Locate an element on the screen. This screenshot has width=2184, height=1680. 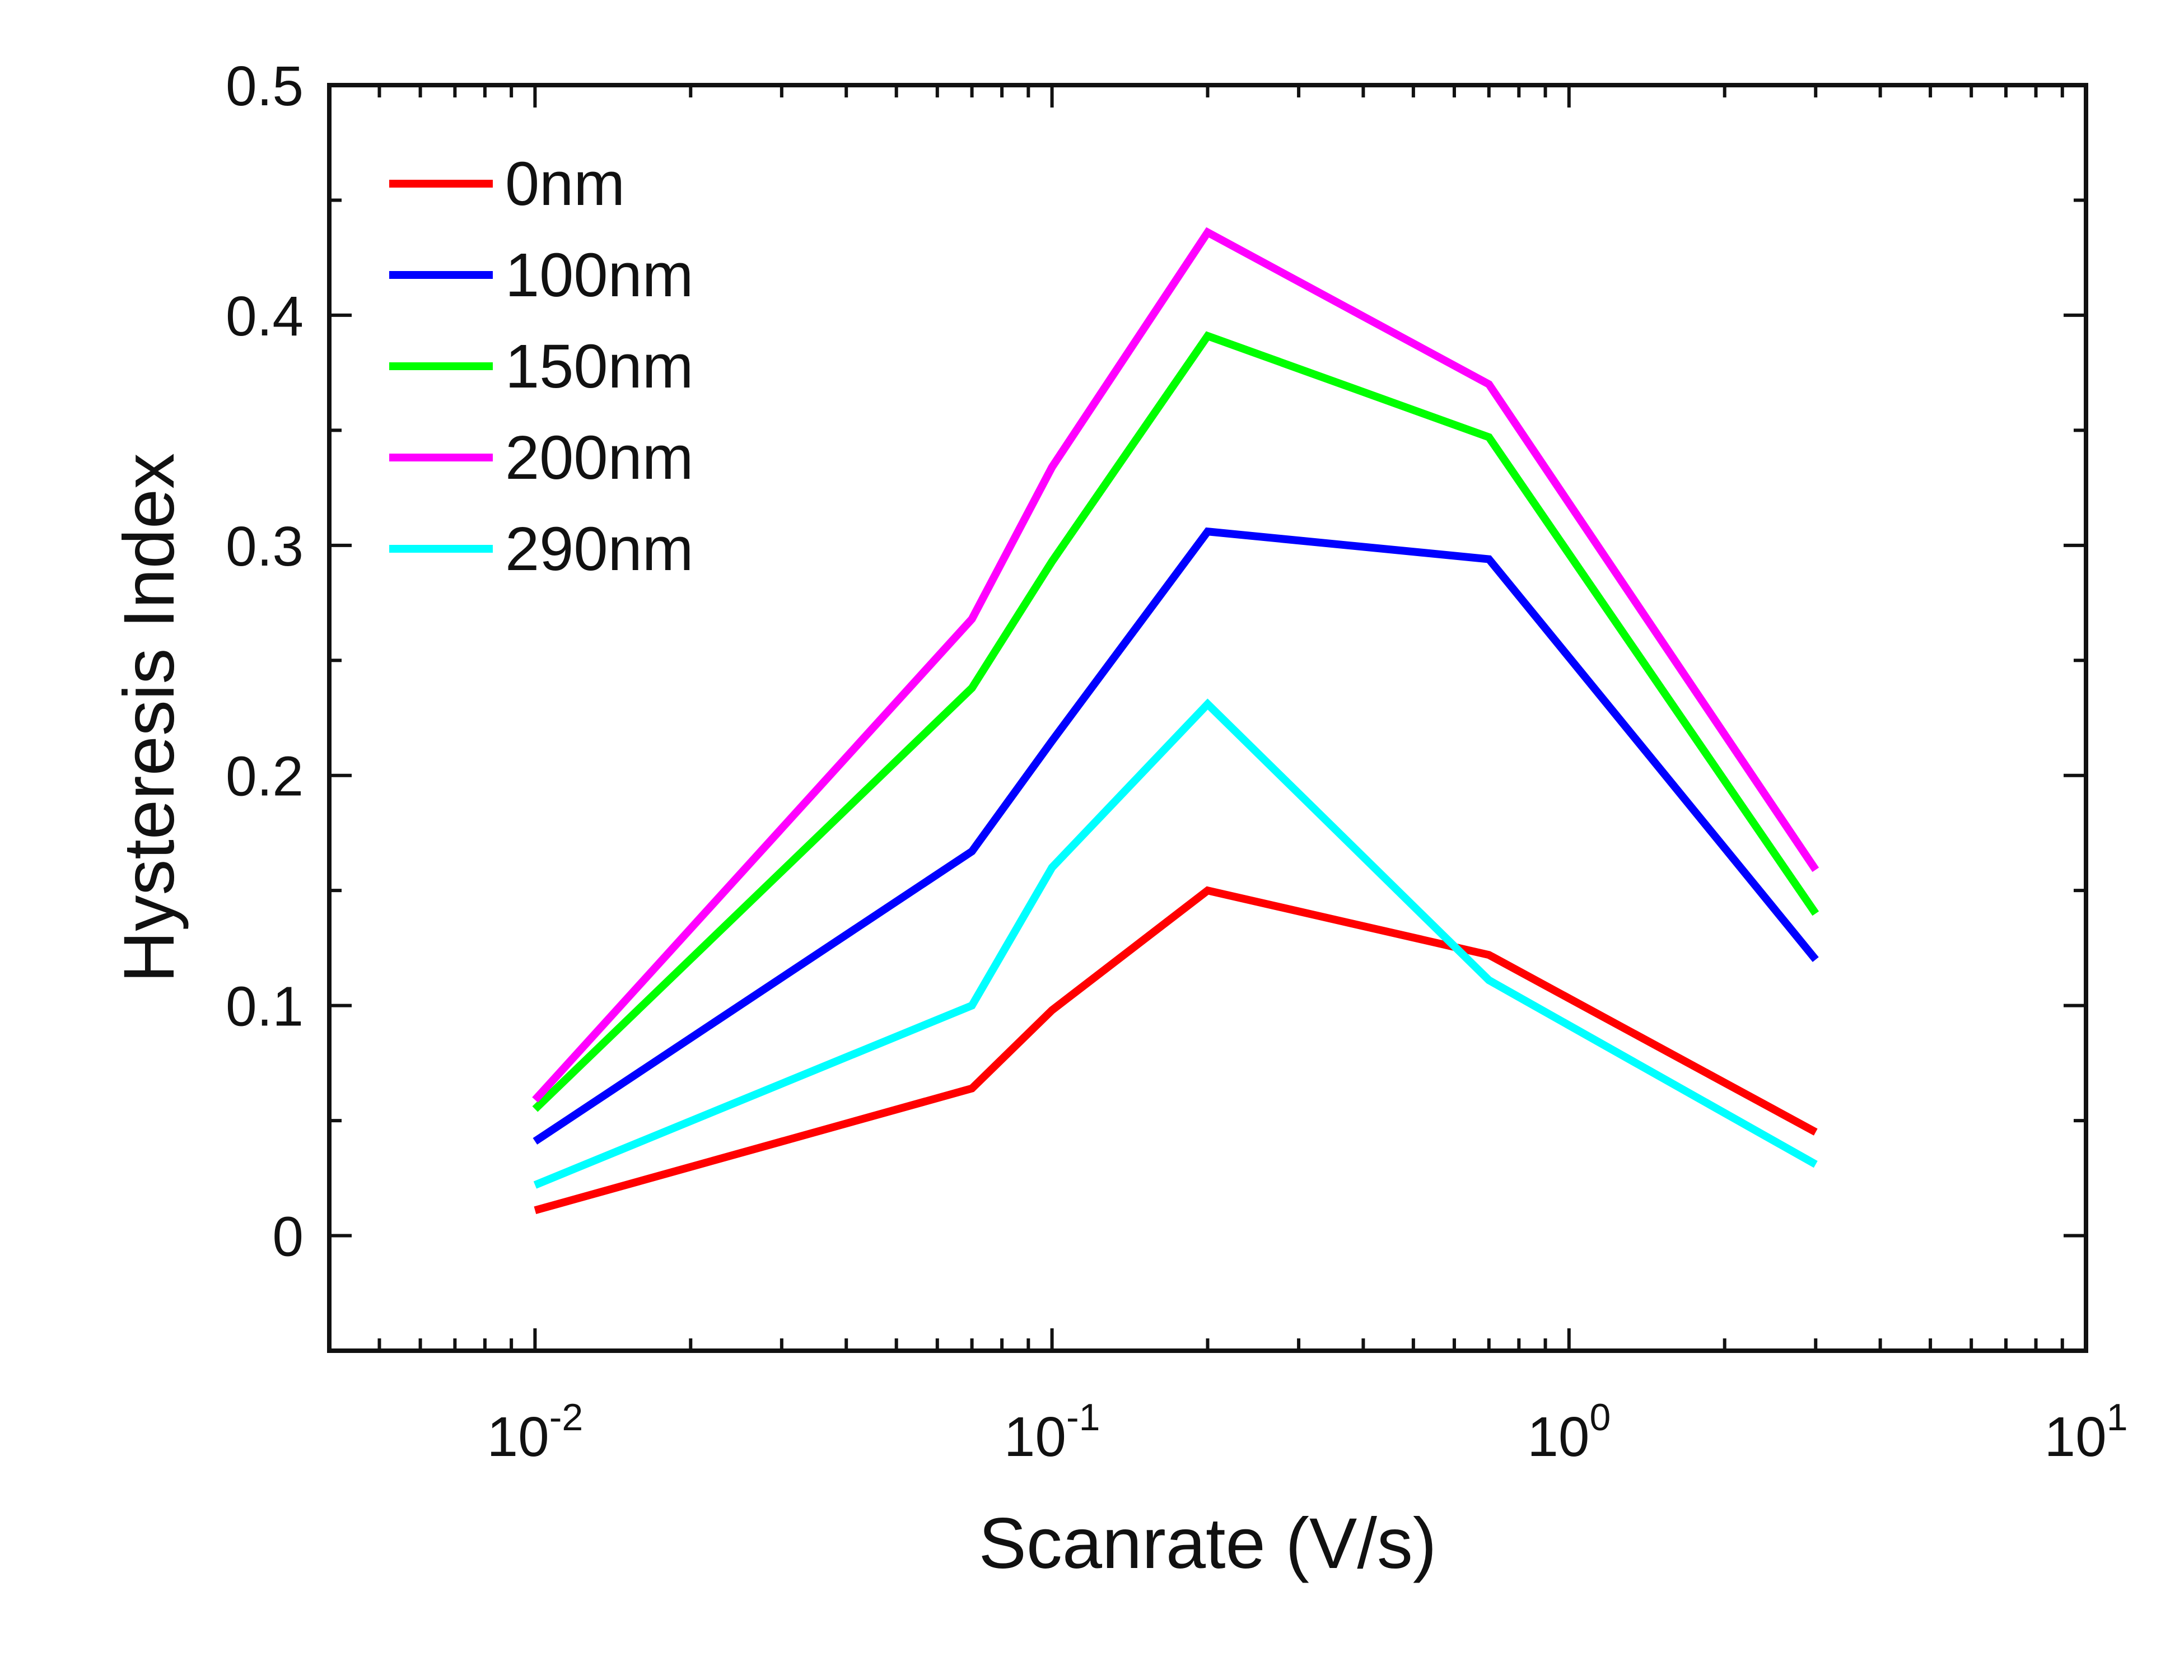
legend-label-0nm: 0nm is located at coordinates (565, 184).